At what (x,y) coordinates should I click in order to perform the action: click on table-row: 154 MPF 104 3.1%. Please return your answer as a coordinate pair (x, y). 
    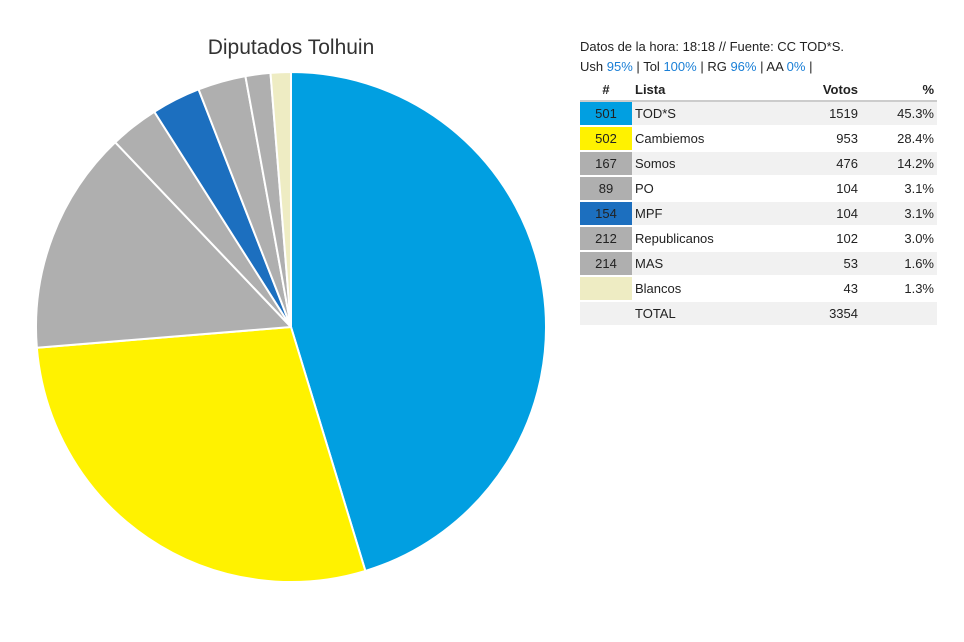
    Looking at the image, I should click on (758, 214).